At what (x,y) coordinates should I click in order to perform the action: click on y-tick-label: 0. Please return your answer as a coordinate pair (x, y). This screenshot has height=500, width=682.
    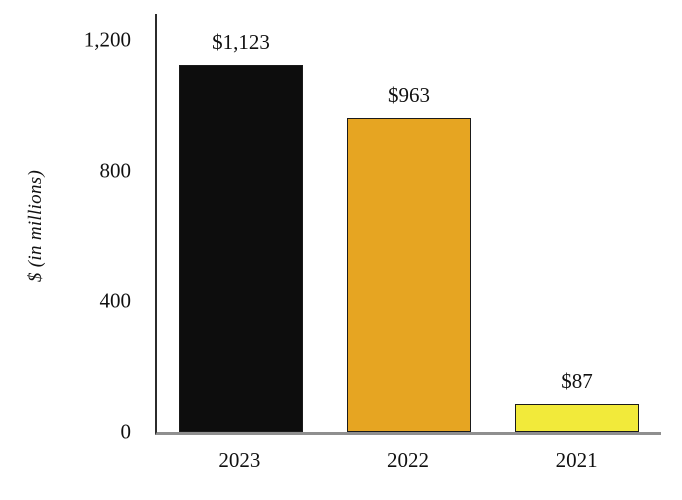
    Looking at the image, I should click on (126, 431).